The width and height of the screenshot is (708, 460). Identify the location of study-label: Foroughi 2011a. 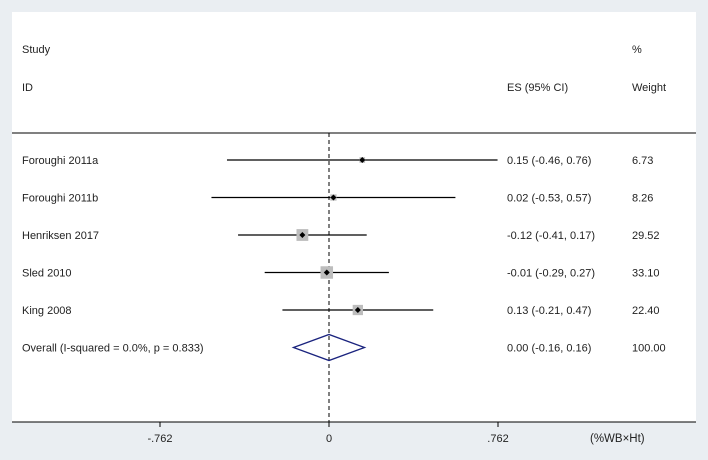
(60, 161).